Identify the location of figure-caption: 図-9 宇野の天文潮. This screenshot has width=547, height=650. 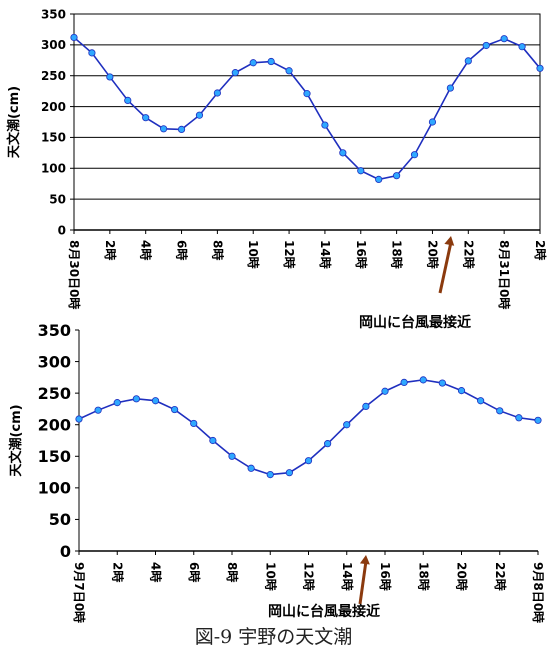
(273, 637).